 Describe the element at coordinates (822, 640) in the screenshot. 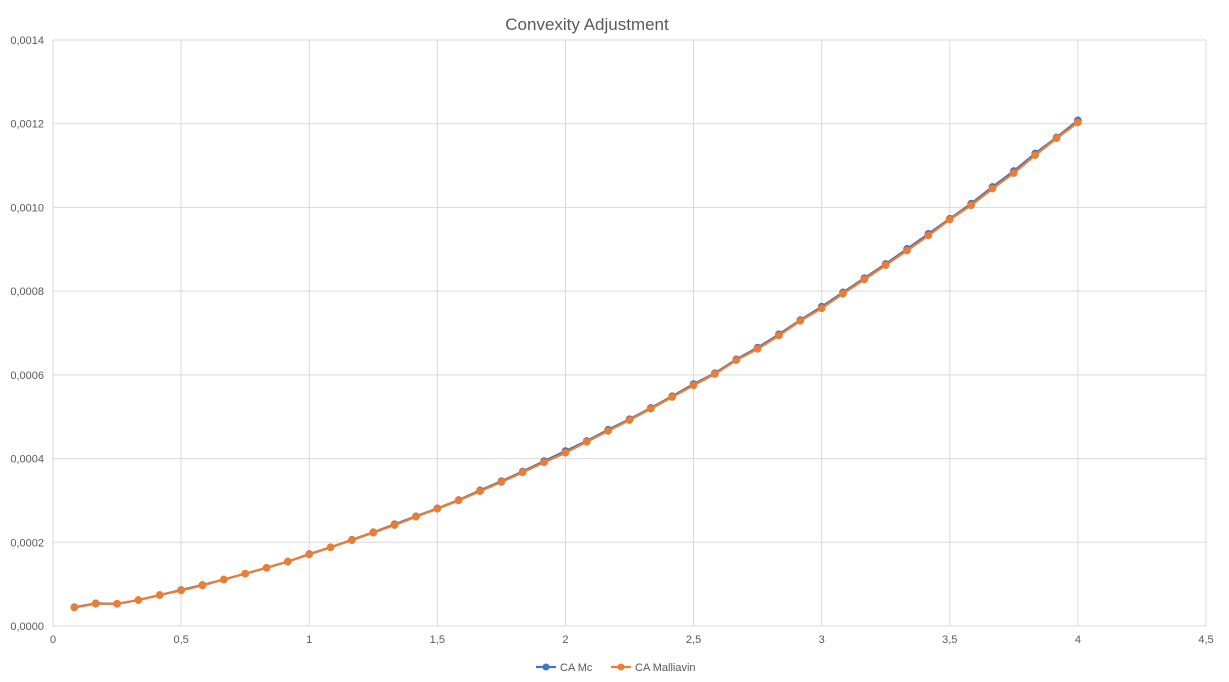

I see `x-tick-label: 3` at that location.